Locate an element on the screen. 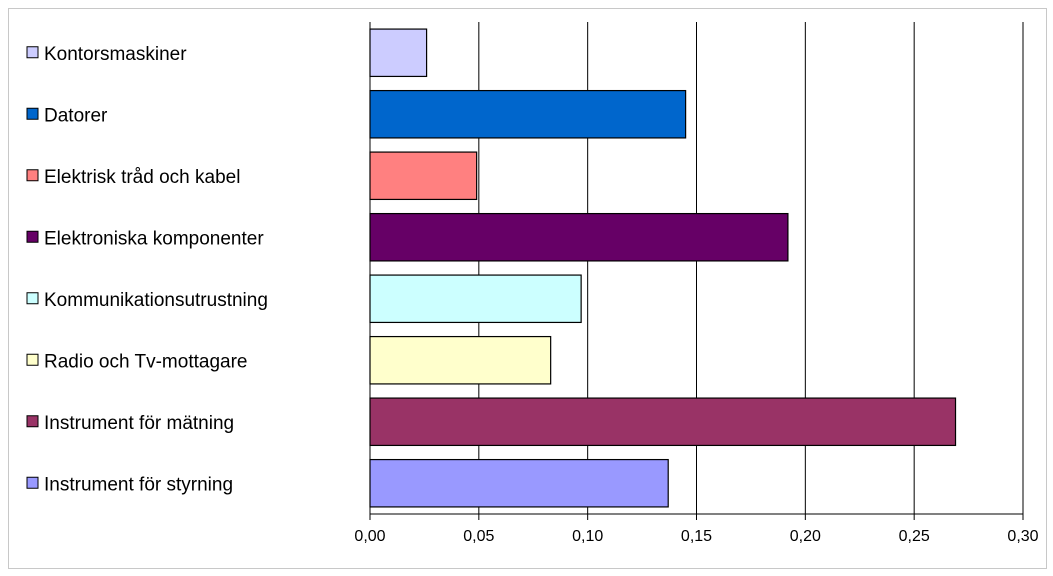 The height and width of the screenshot is (576, 1053). x-tick-label: 0,15 is located at coordinates (696, 536).